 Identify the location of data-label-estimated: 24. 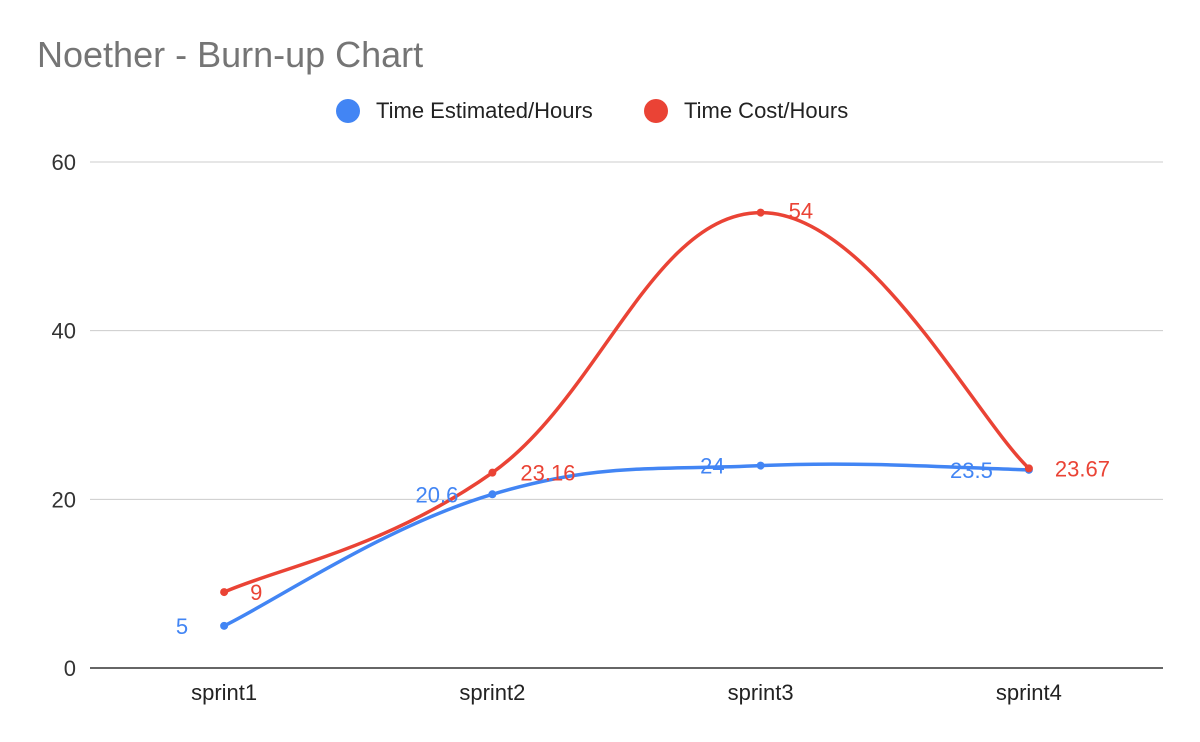
(712, 466).